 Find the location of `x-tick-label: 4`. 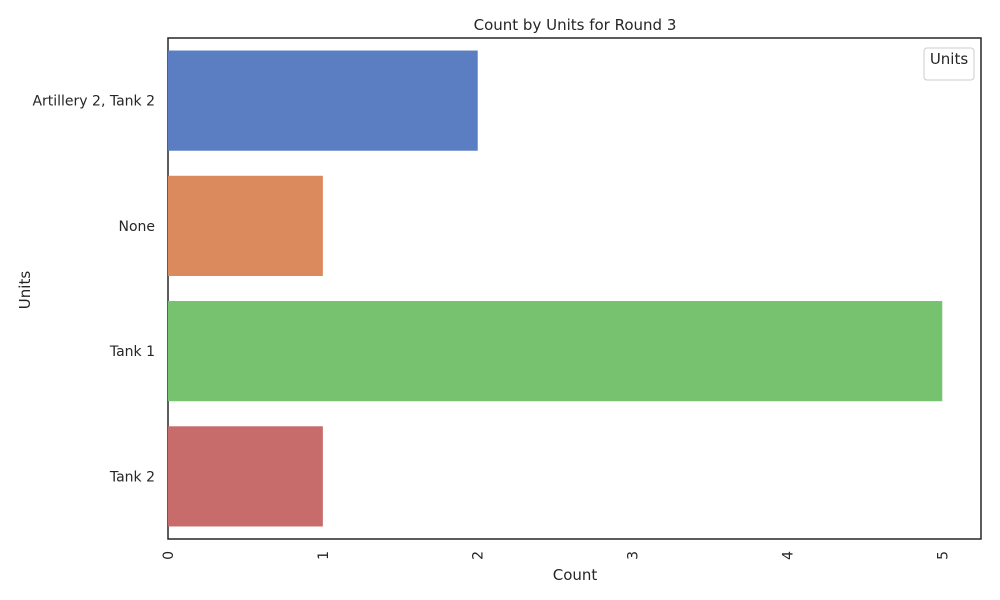

x-tick-label: 4 is located at coordinates (788, 555).